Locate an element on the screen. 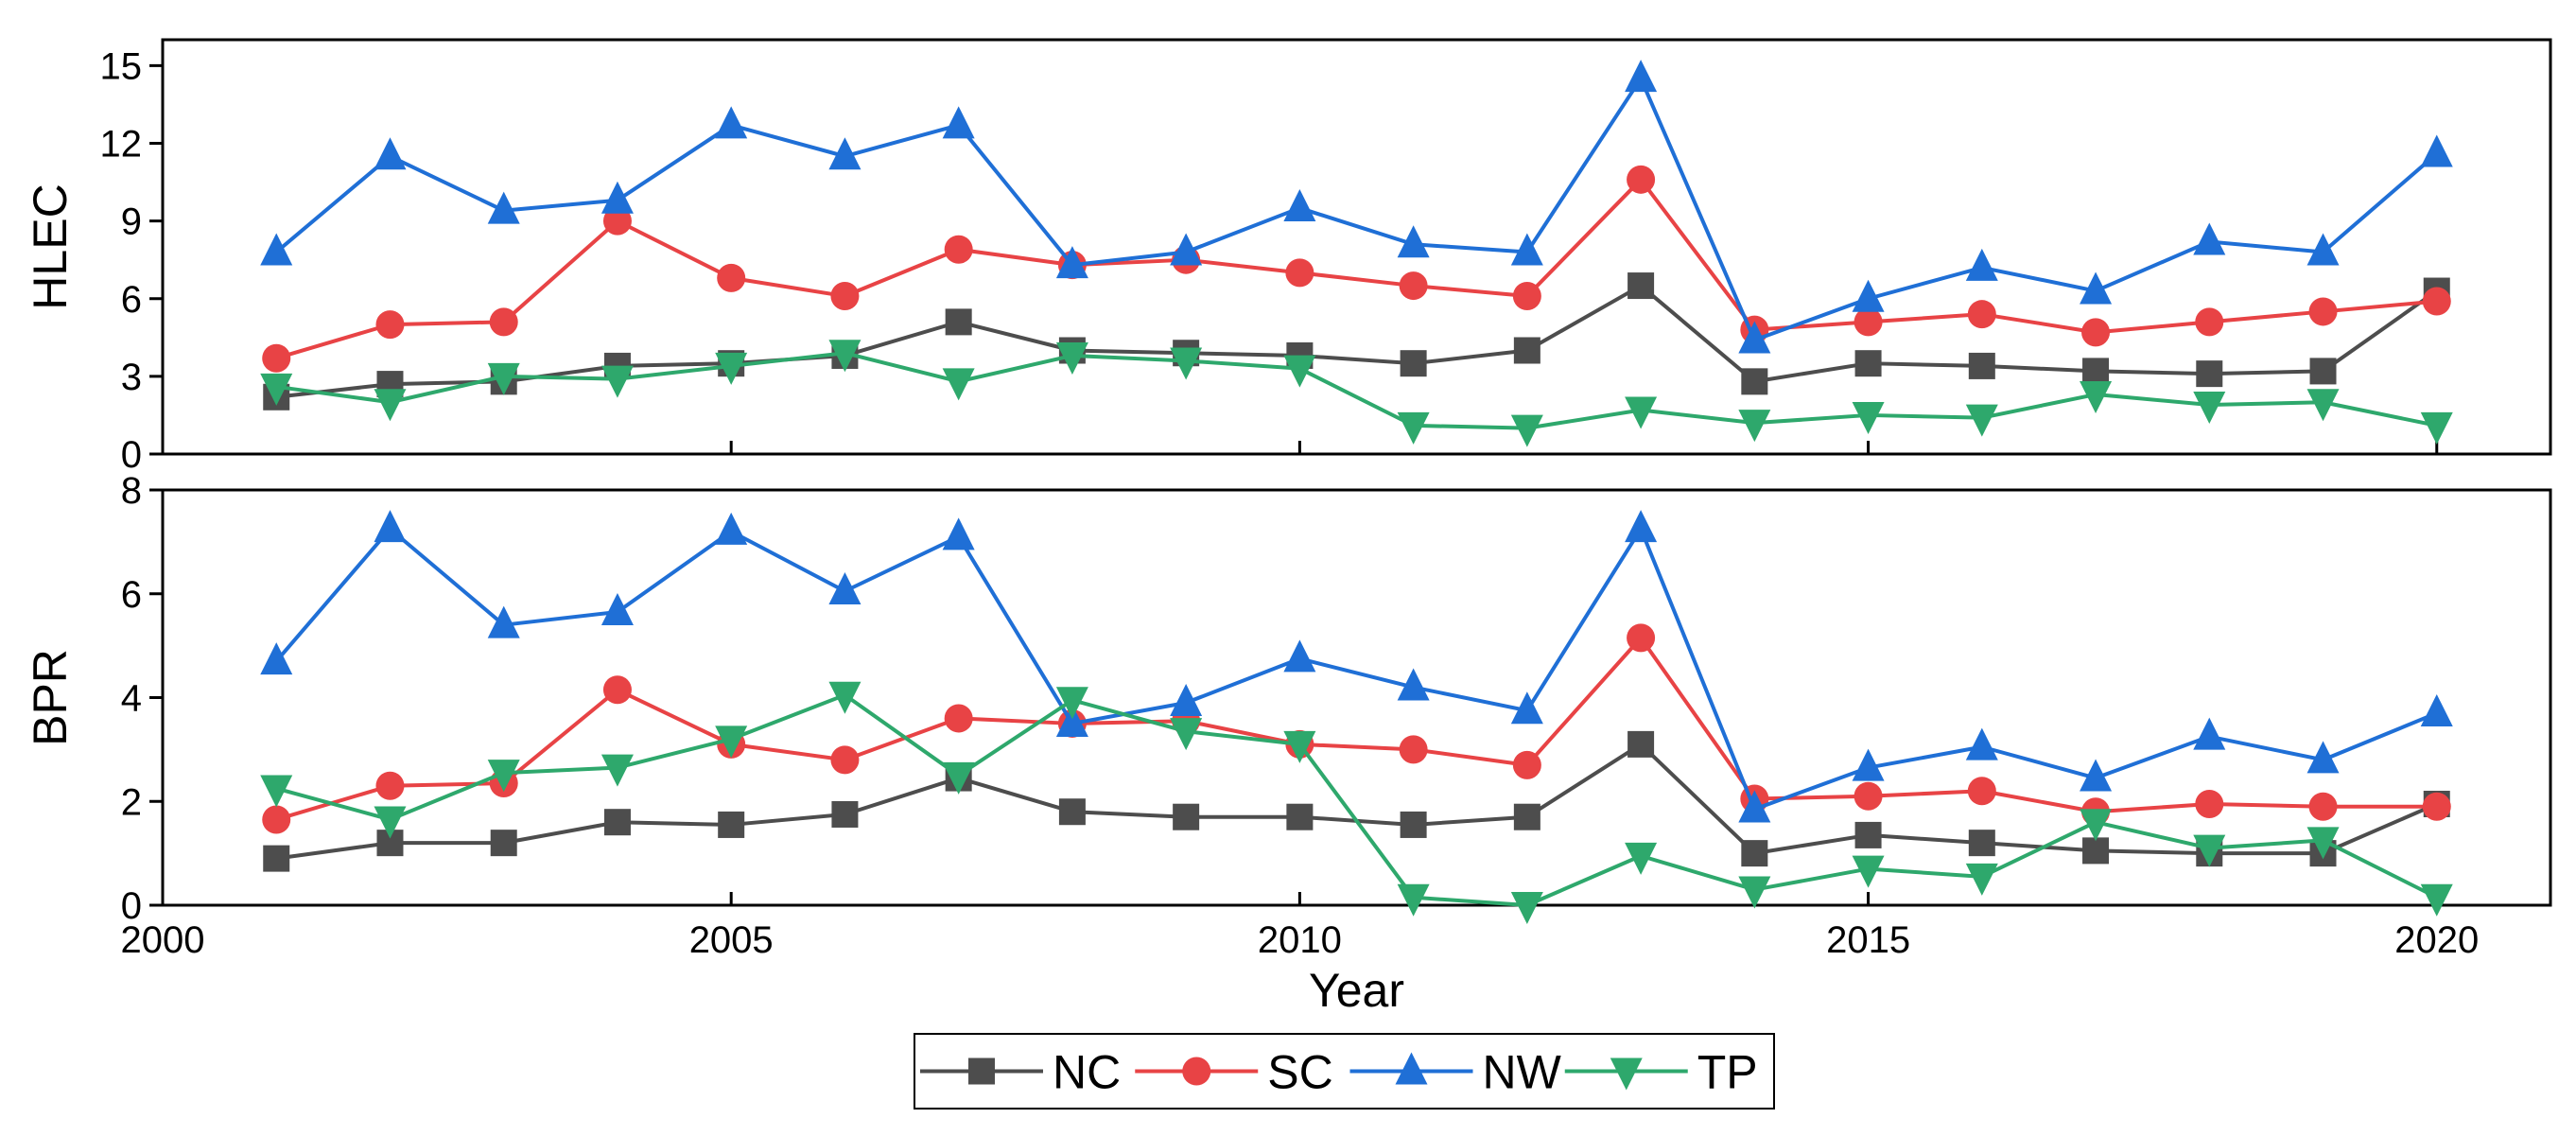 The image size is (2576, 1136). y-axis-title: BPR is located at coordinates (50, 697).